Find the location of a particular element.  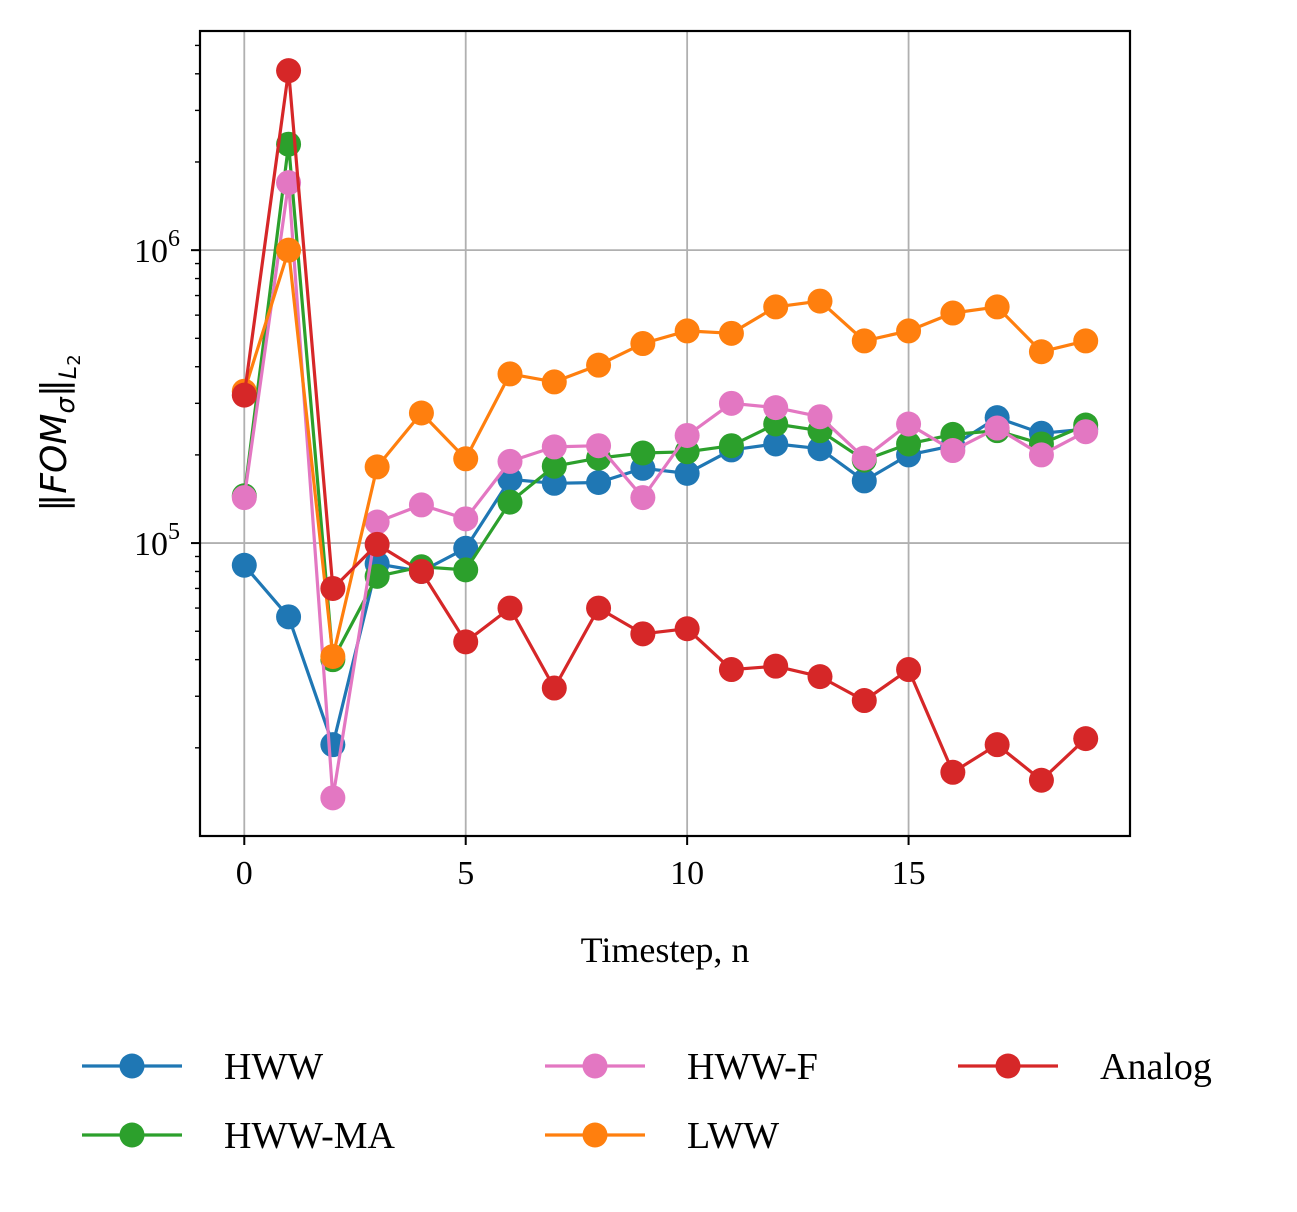

legend-label-hww-f: HWW-F is located at coordinates (752, 1067).